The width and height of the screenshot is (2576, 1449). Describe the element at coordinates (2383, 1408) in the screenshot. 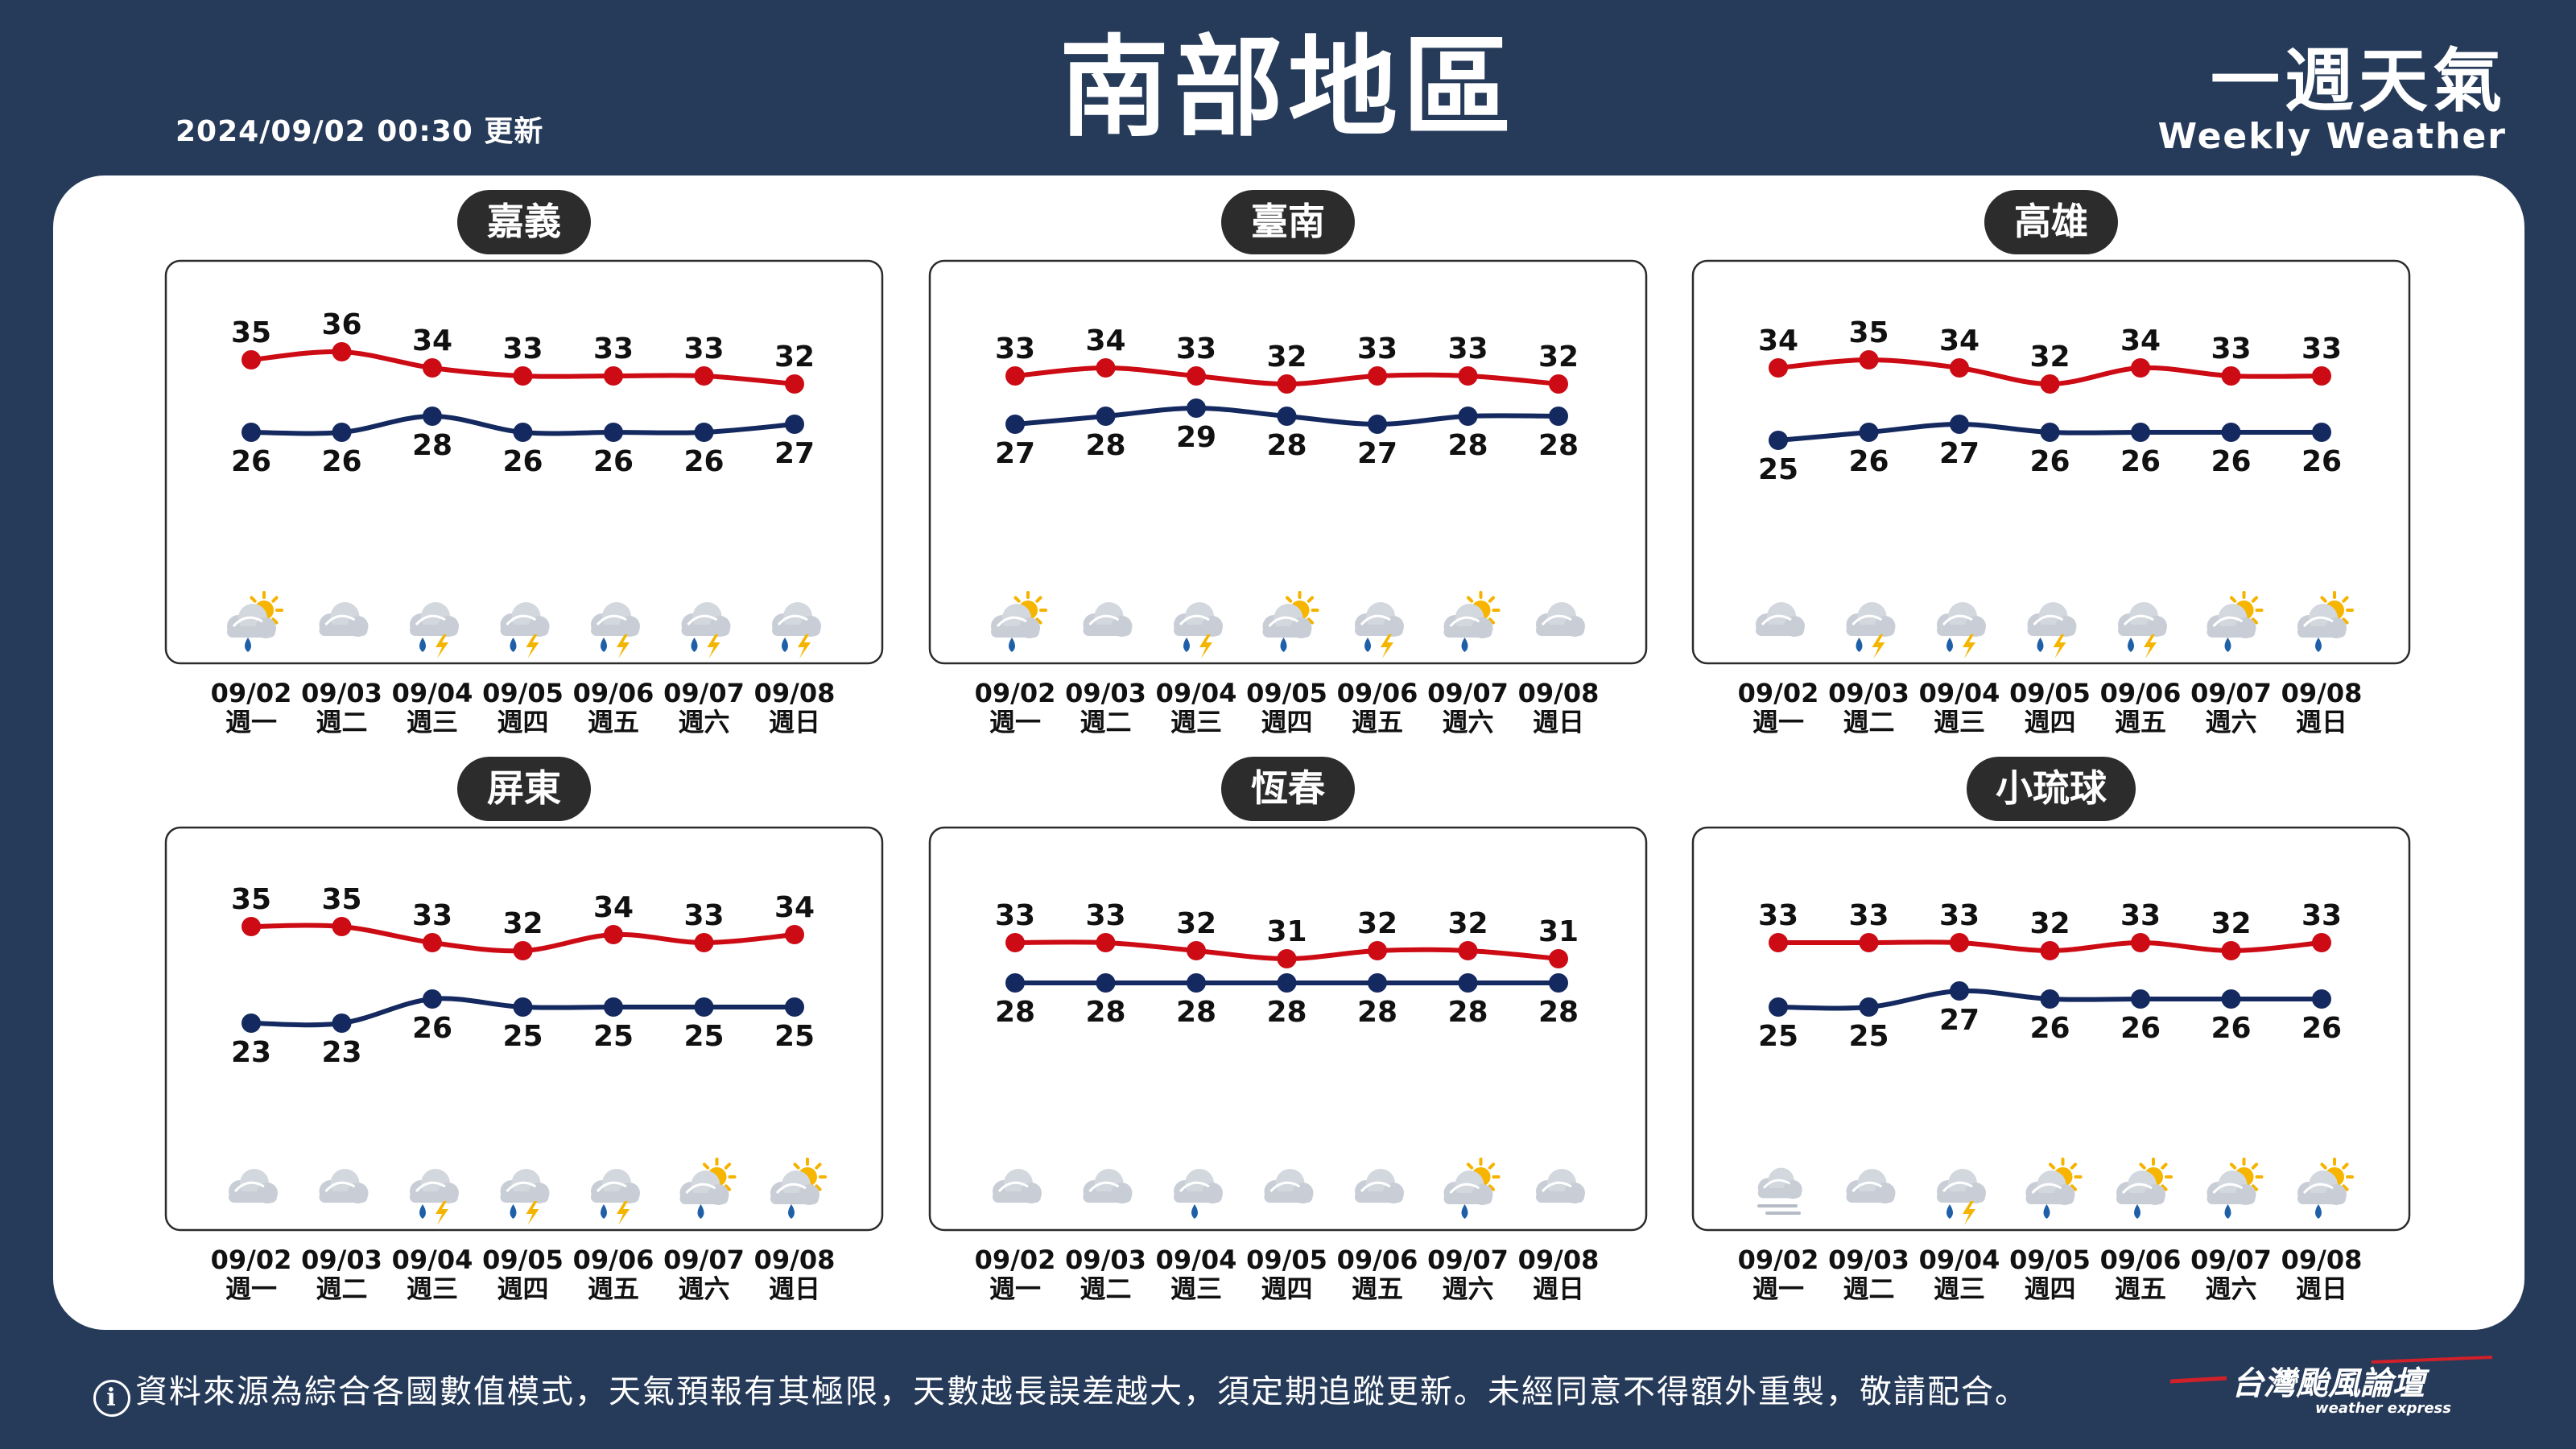

I see `logo-subtext: weather express` at that location.